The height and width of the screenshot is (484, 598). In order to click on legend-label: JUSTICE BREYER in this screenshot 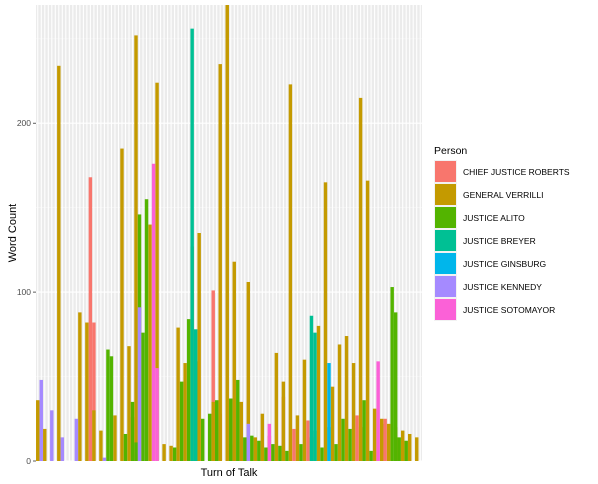, I will do `click(499, 241)`.